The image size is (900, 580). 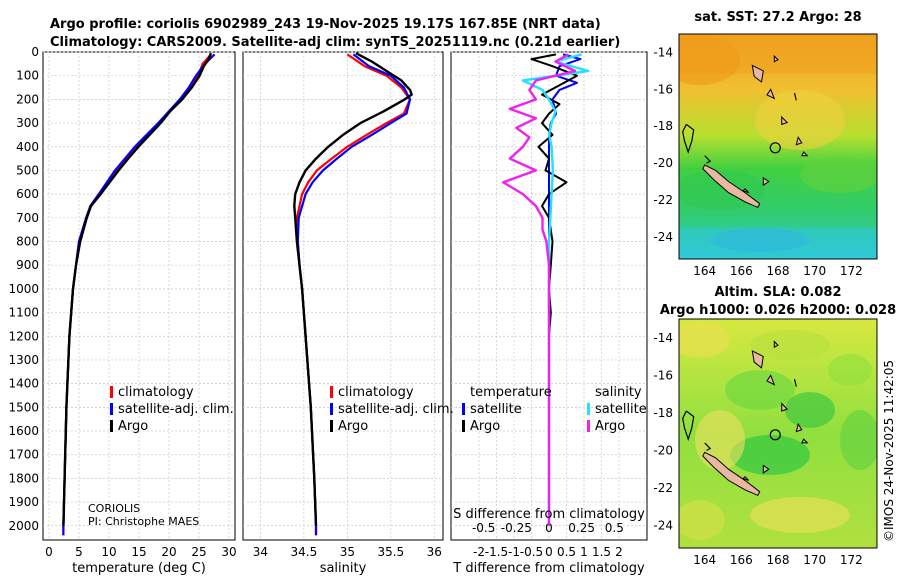 What do you see at coordinates (704, 271) in the screenshot?
I see `map-lon-tick-label: 164` at bounding box center [704, 271].